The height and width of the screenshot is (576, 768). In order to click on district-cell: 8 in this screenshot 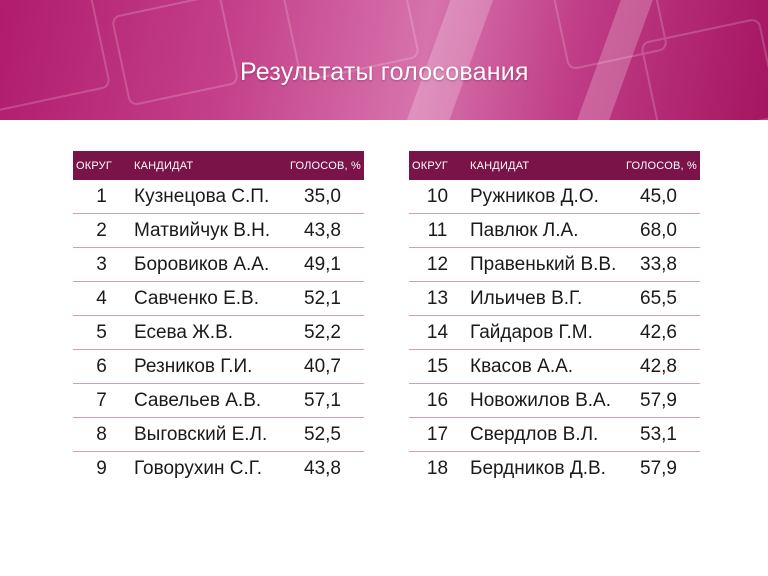, I will do `click(101, 434)`.